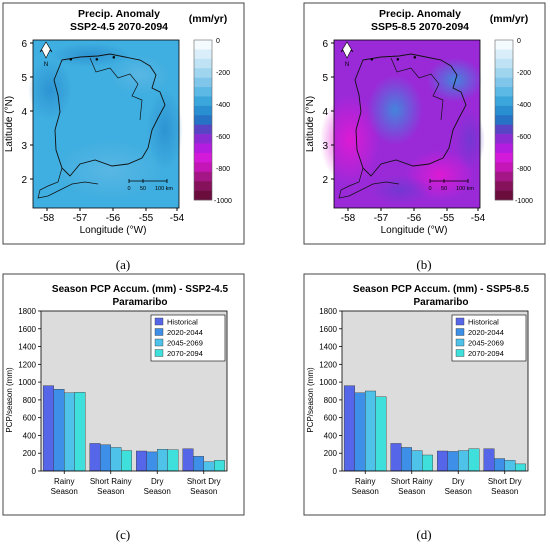  I want to click on panel-label: (c), so click(123, 534).